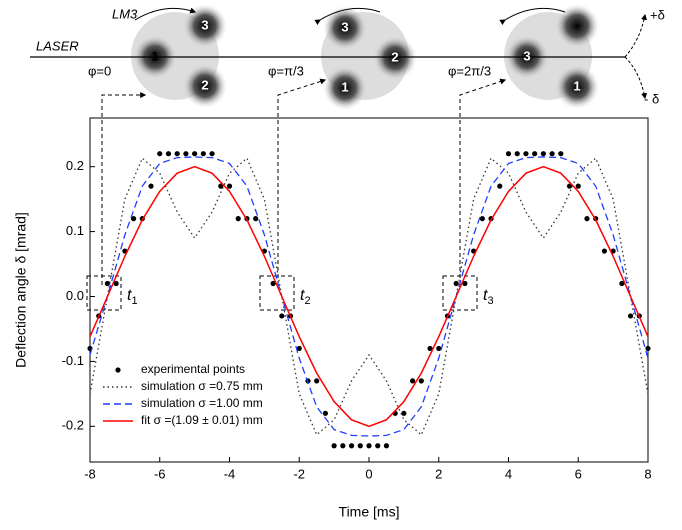 The image size is (682, 530). Describe the element at coordinates (75, 230) in the screenshot. I see `y-tick-label: 0.1` at that location.